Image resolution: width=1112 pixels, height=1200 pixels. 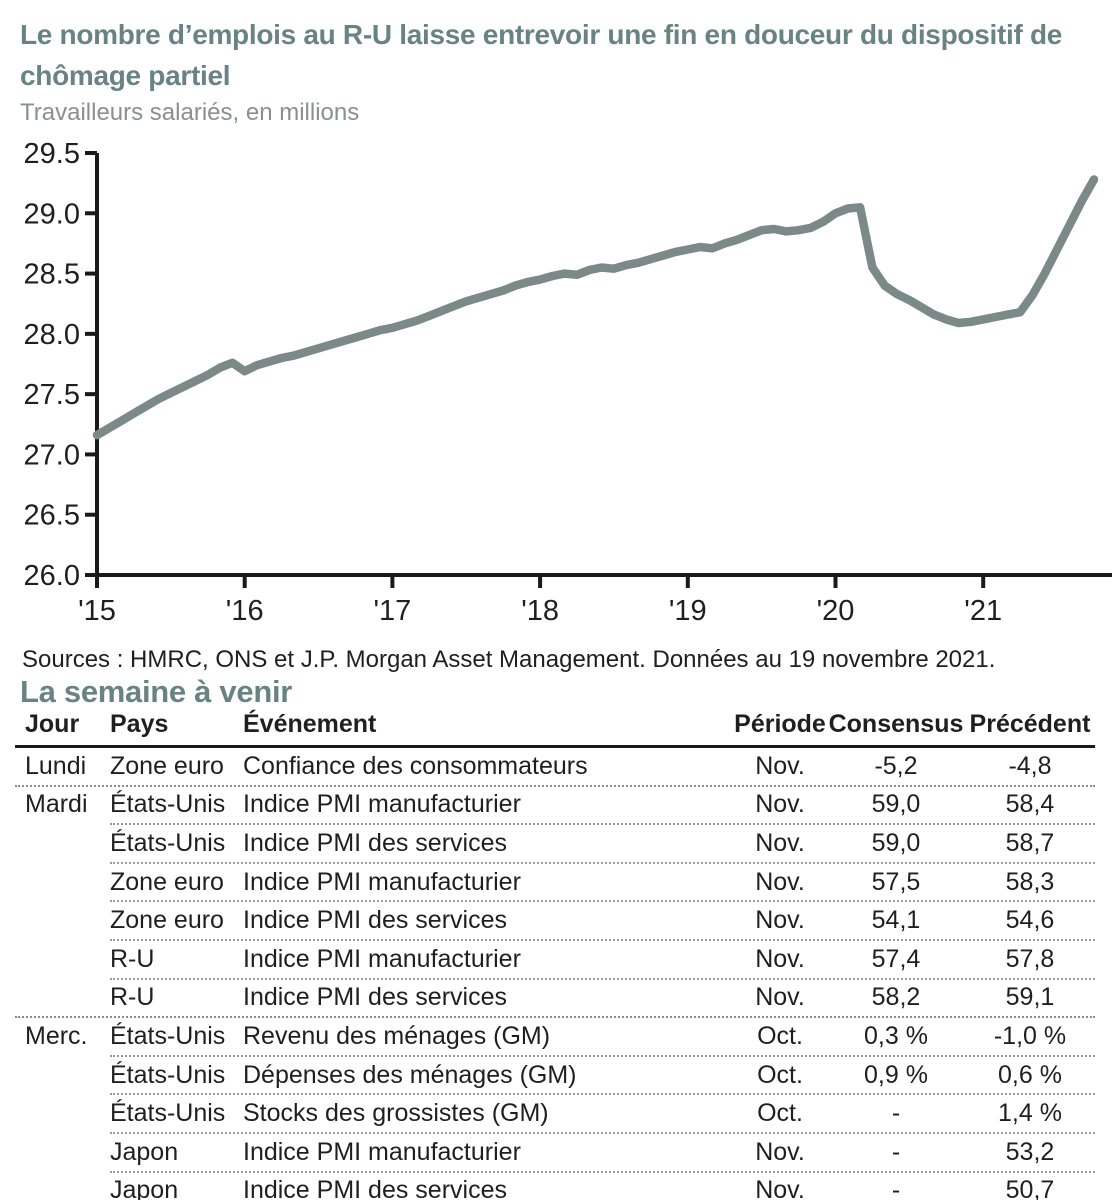 I want to click on cell-pays: Japon, so click(x=144, y=1151).